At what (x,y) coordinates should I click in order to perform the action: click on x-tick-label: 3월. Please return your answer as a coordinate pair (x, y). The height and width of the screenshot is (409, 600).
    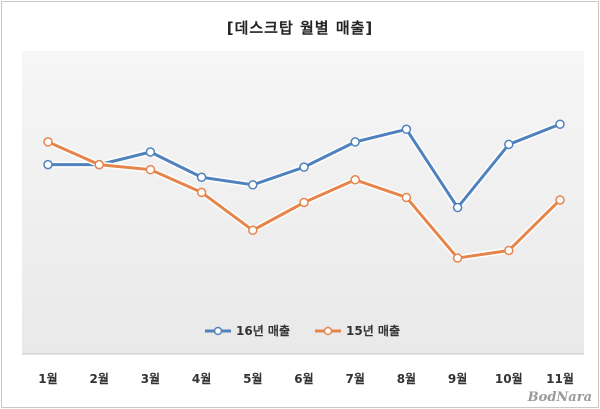
    Looking at the image, I should click on (150, 378).